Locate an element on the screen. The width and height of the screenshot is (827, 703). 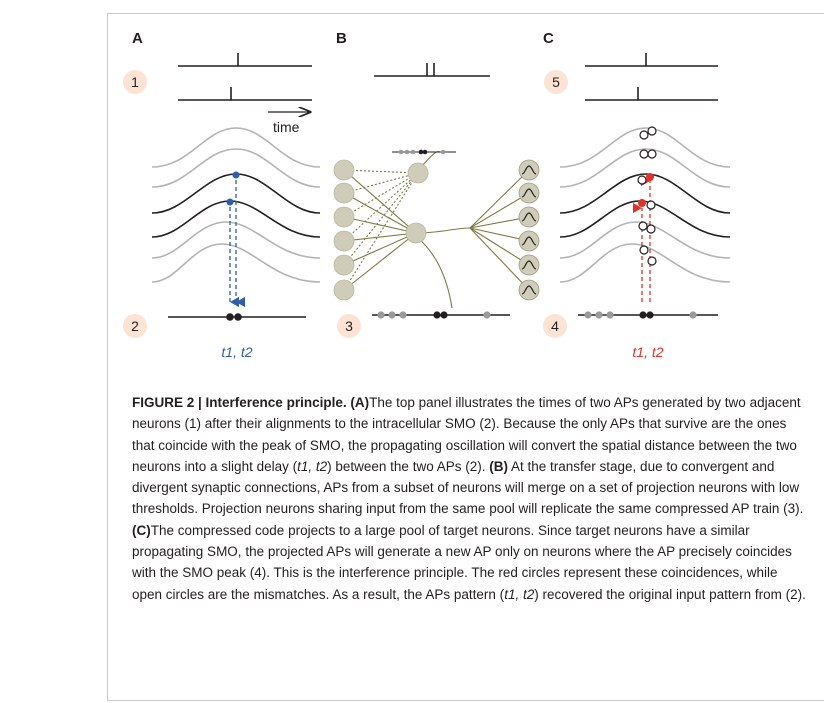
panel-b-connections is located at coordinates (436, 230).